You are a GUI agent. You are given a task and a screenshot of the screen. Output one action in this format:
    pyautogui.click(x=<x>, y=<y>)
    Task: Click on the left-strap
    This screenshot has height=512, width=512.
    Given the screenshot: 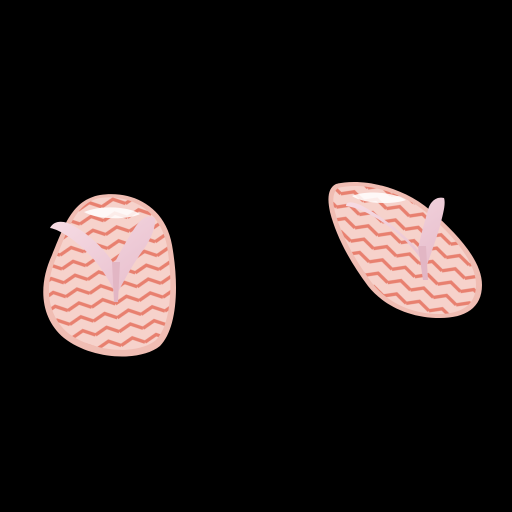 What is the action you would take?
    pyautogui.click(x=103, y=256)
    